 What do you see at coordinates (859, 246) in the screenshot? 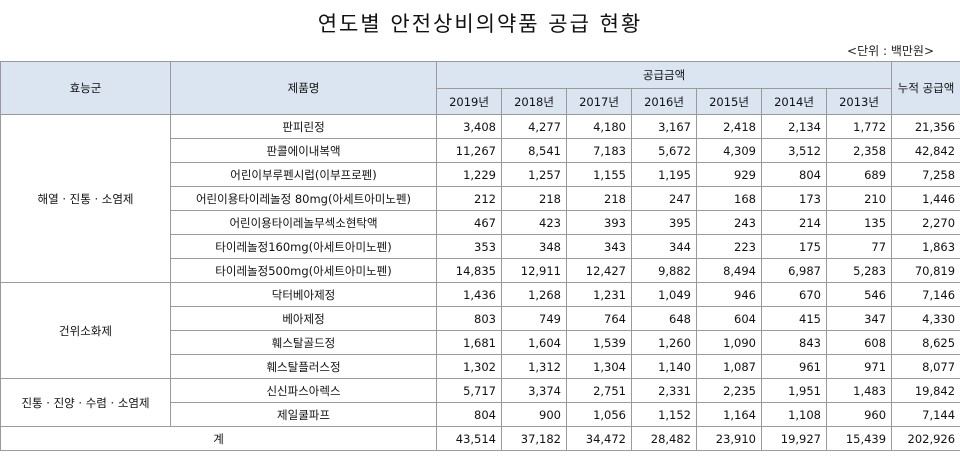
I see `value-cell: 77` at bounding box center [859, 246].